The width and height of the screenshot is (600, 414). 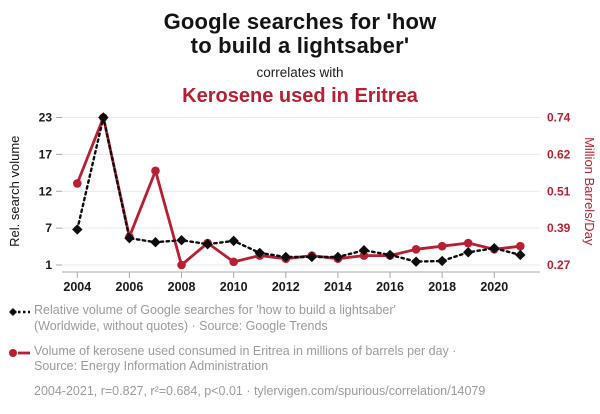 I want to click on svg-text: 2016, so click(x=390, y=287).